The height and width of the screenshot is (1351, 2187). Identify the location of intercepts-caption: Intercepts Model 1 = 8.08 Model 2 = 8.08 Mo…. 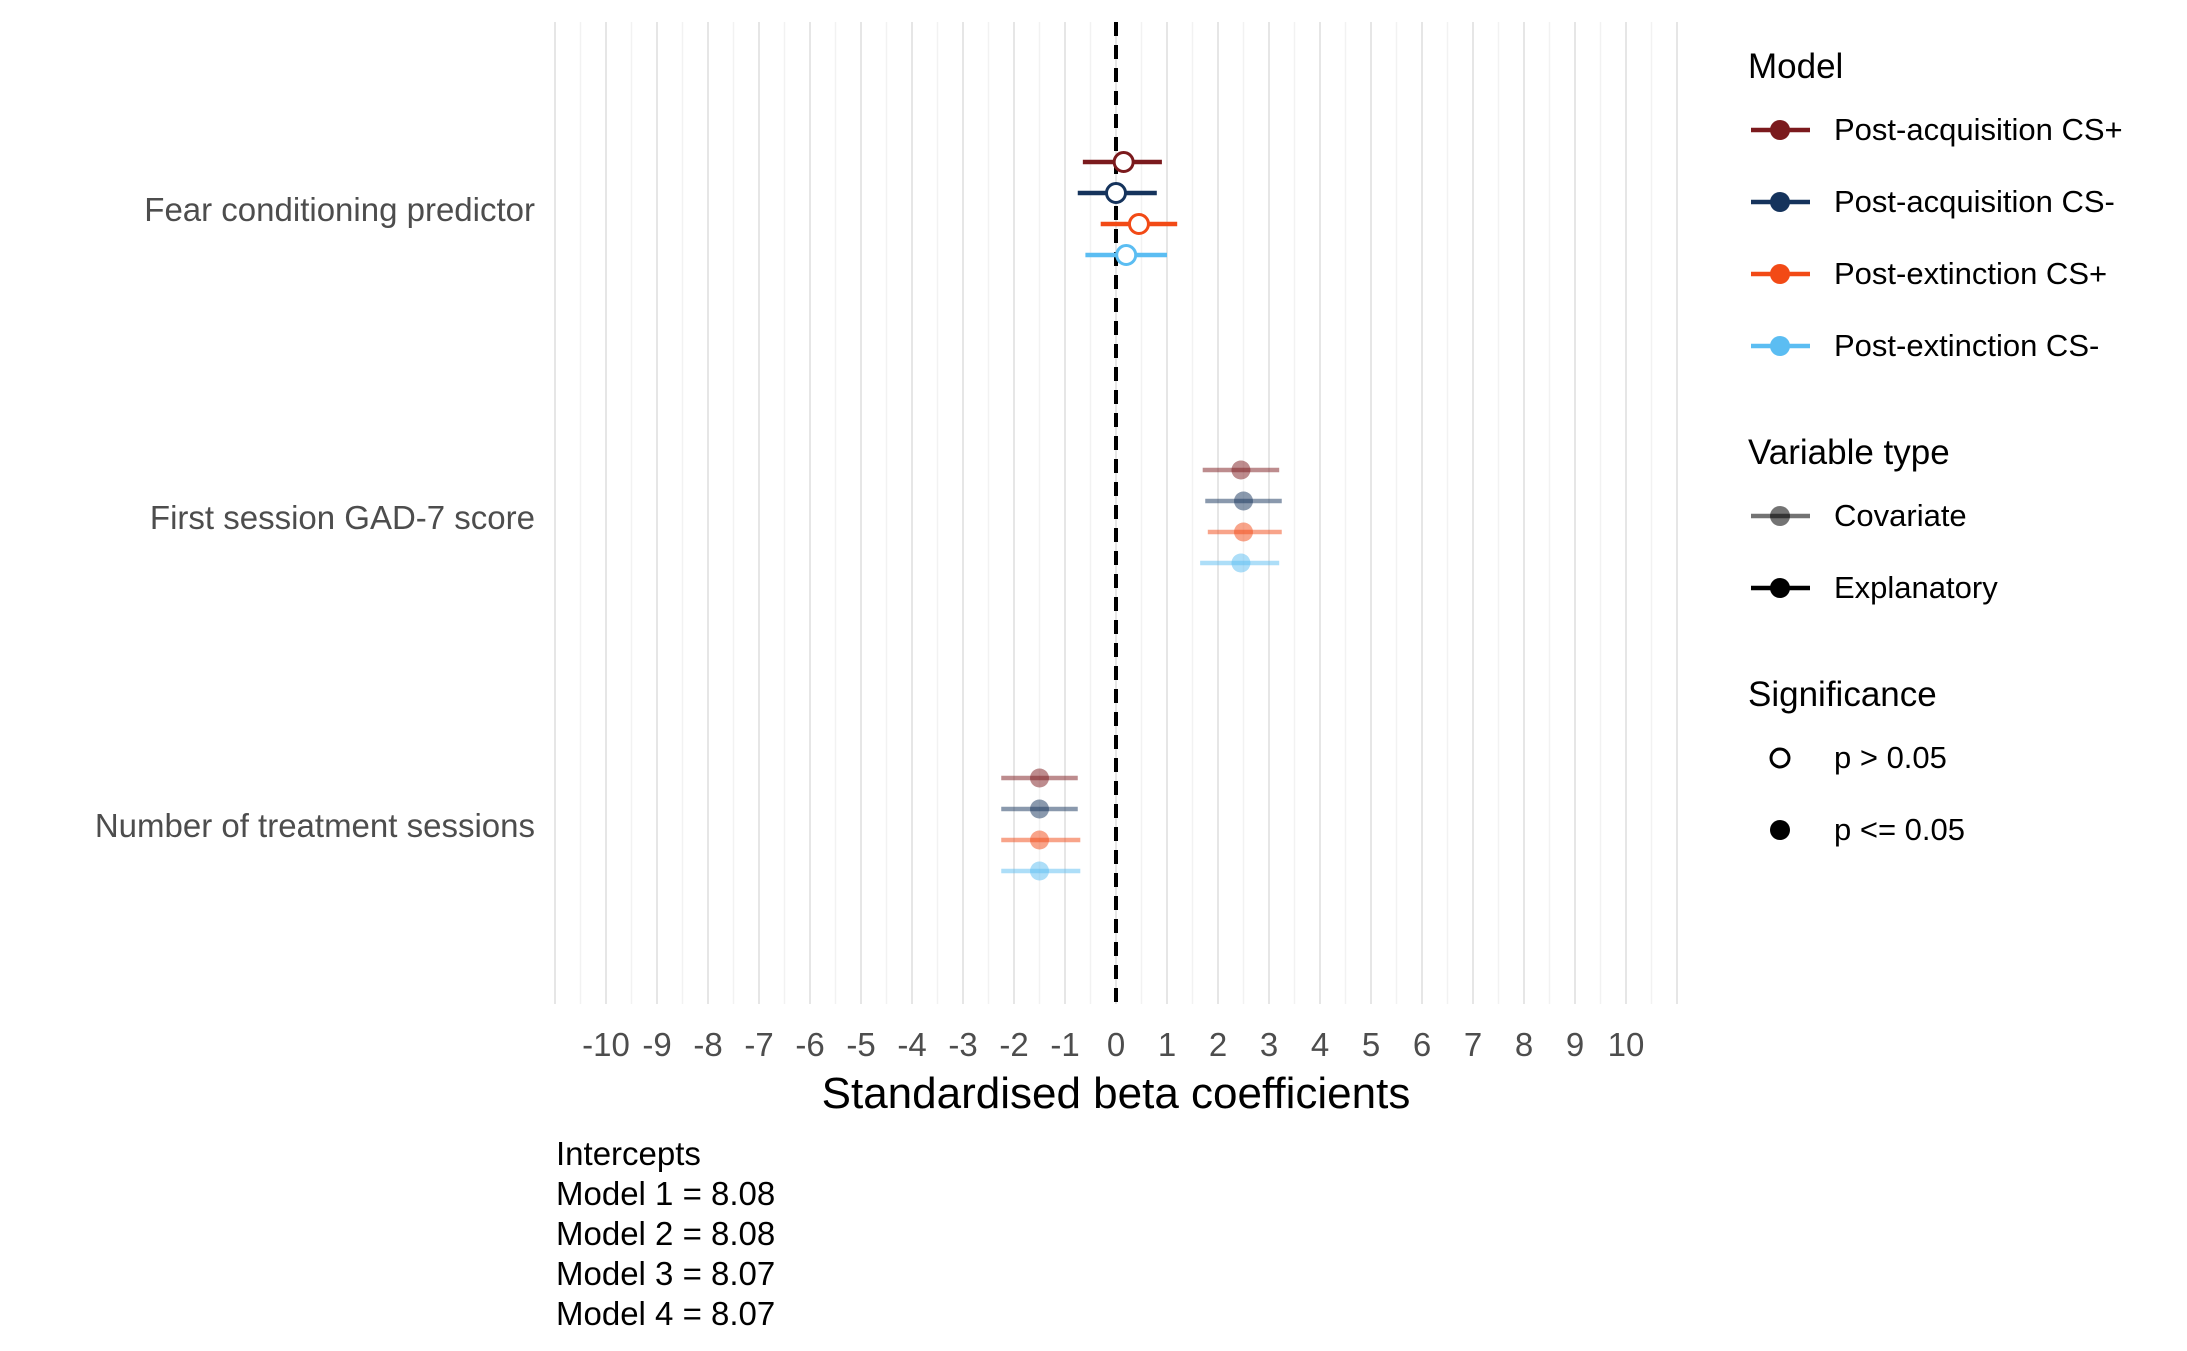
(665, 1234).